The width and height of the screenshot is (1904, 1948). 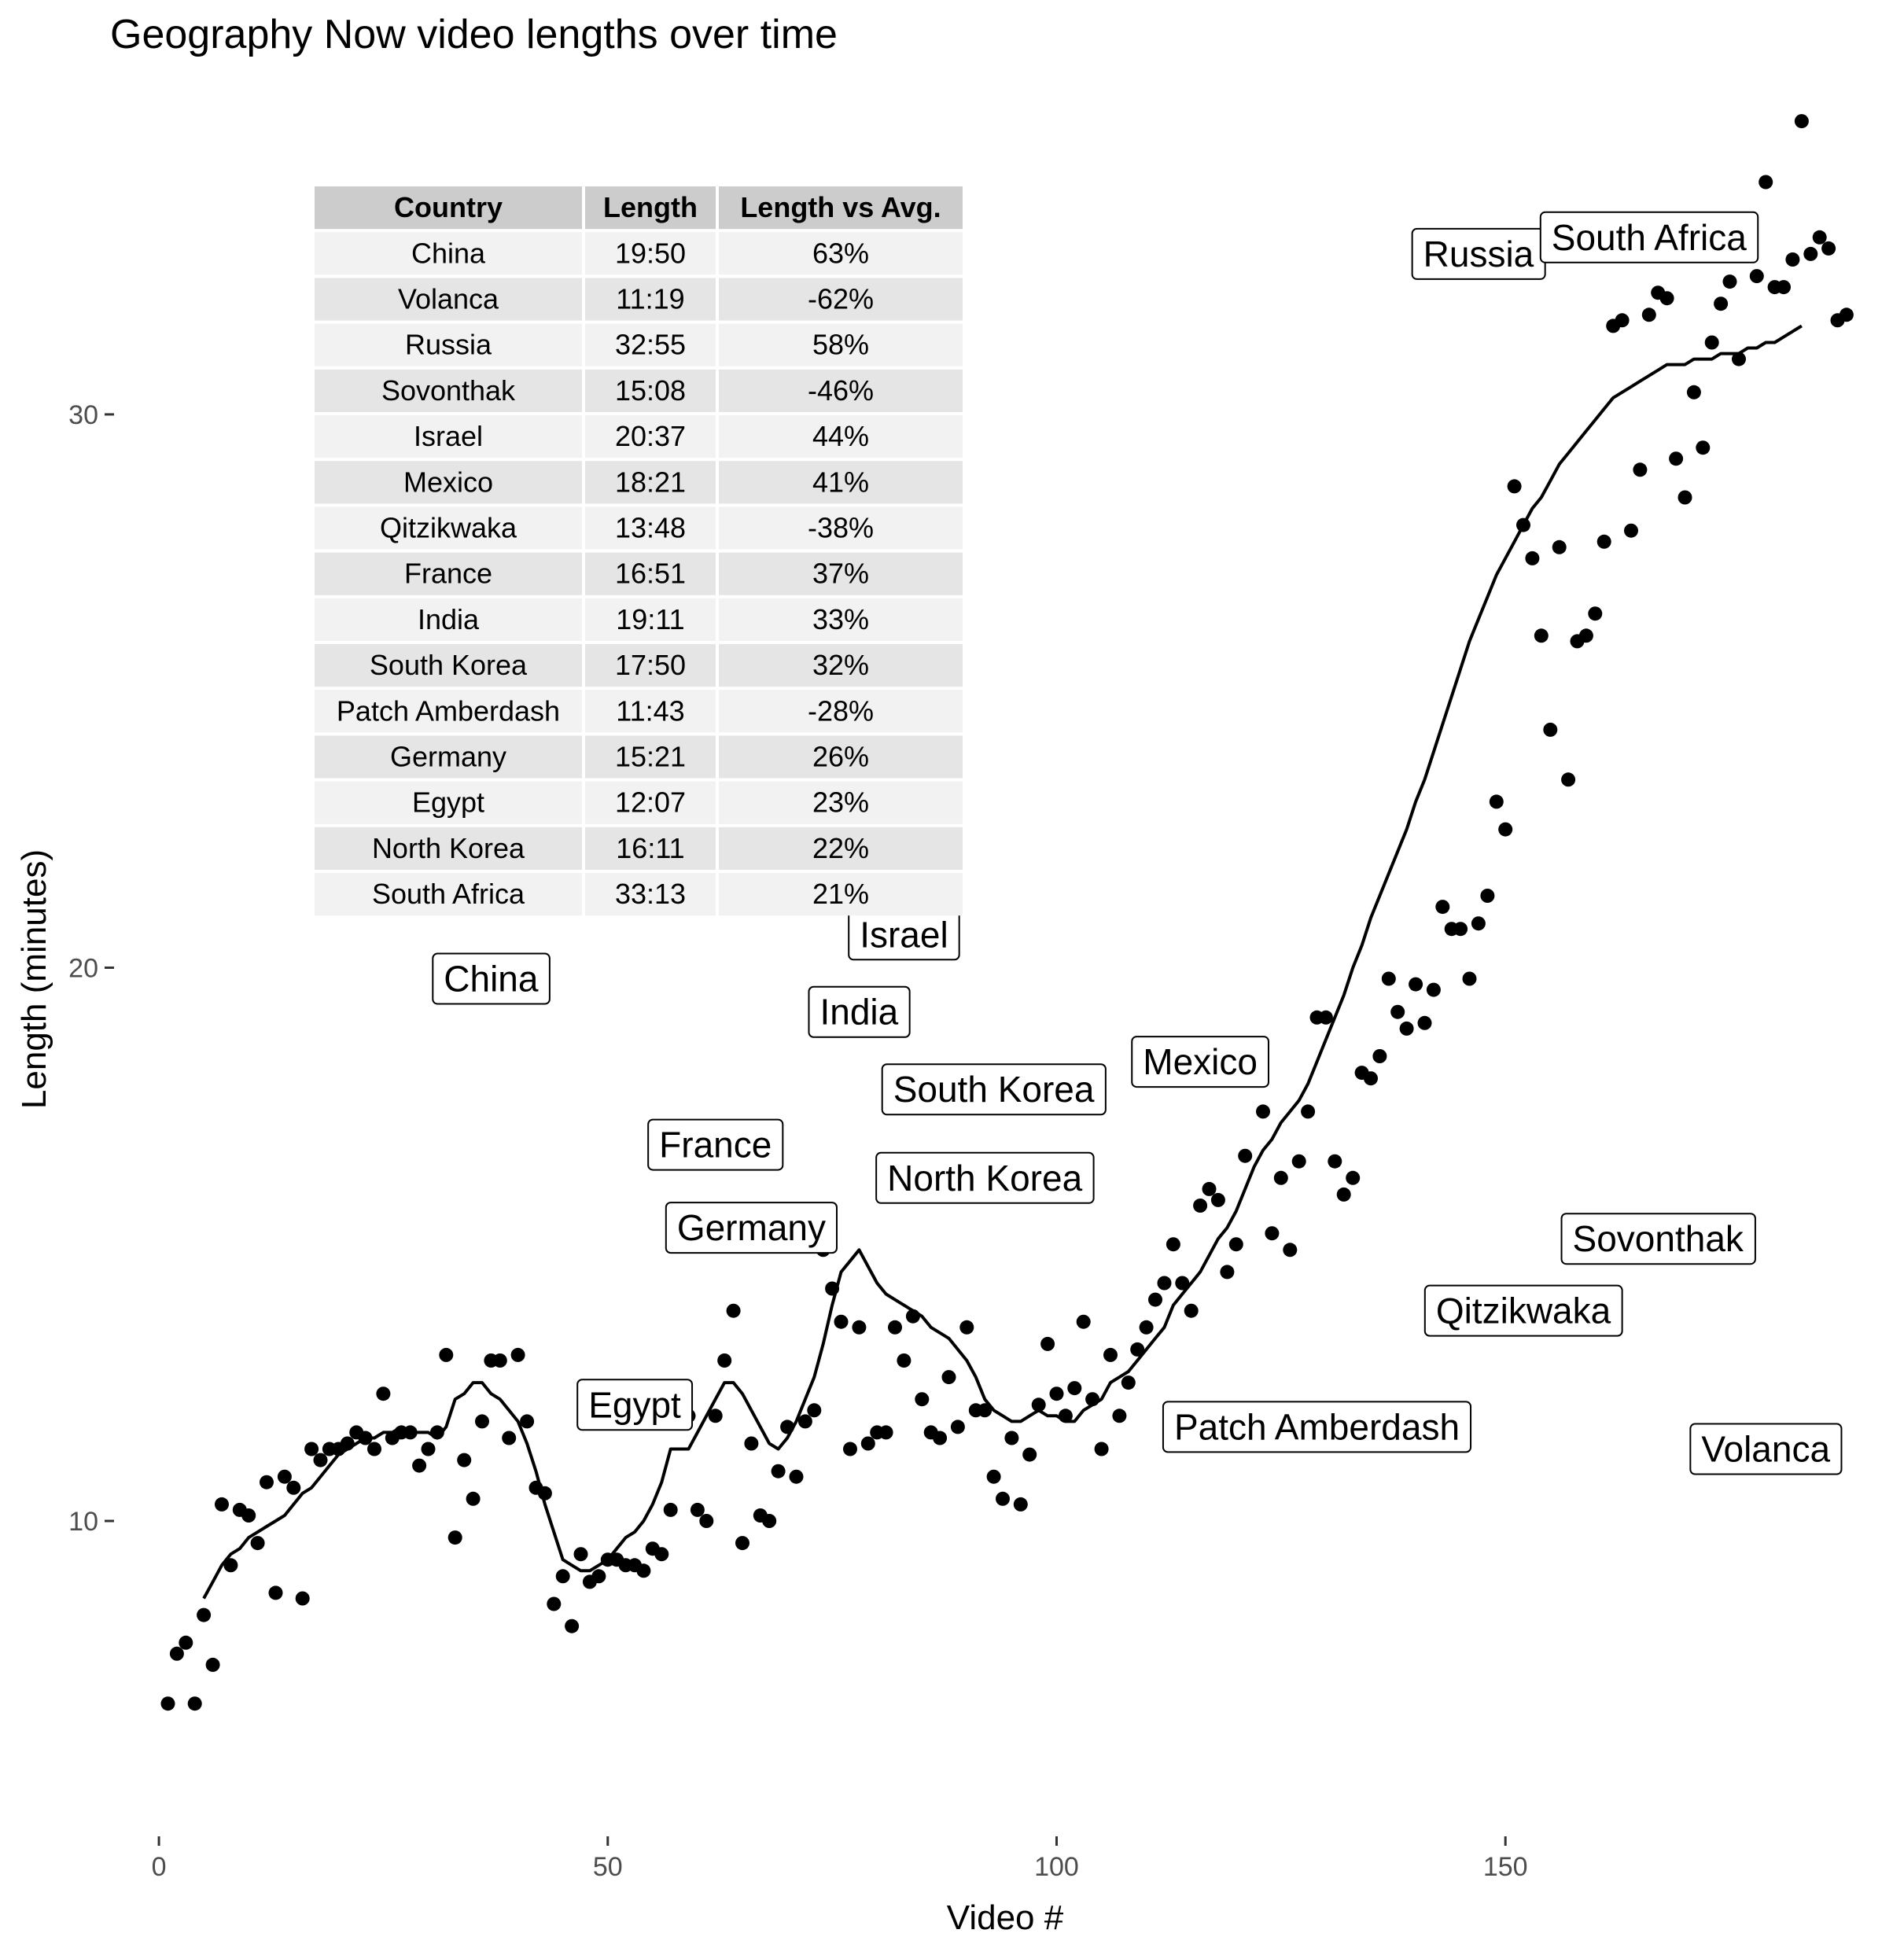 What do you see at coordinates (635, 1405) in the screenshot?
I see `country-label: Egypt` at bounding box center [635, 1405].